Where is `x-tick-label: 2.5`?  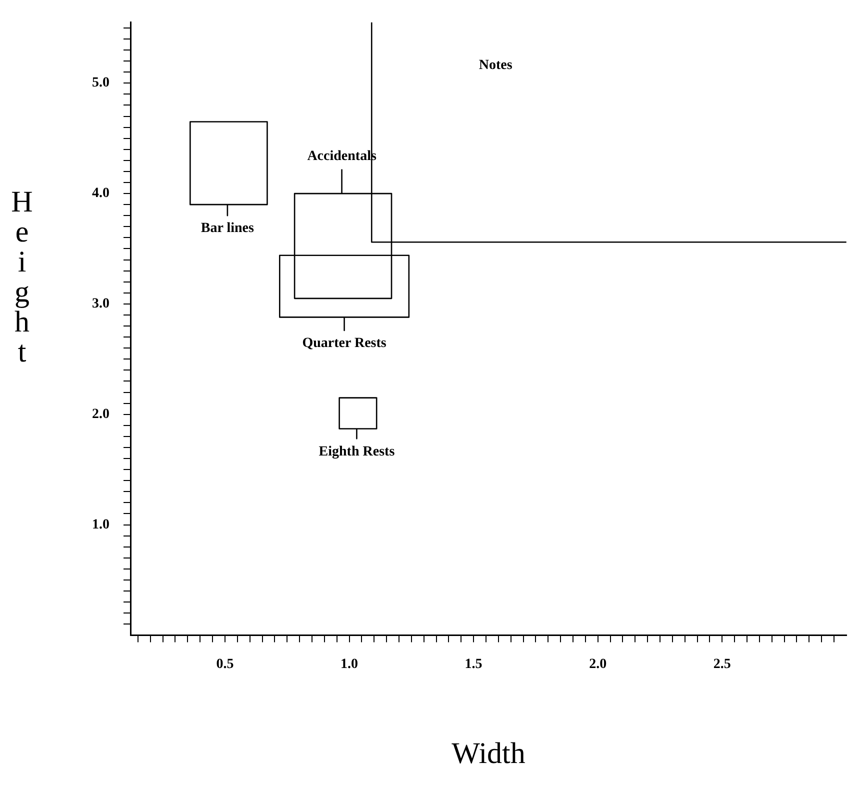
x-tick-label: 2.5 is located at coordinates (722, 664).